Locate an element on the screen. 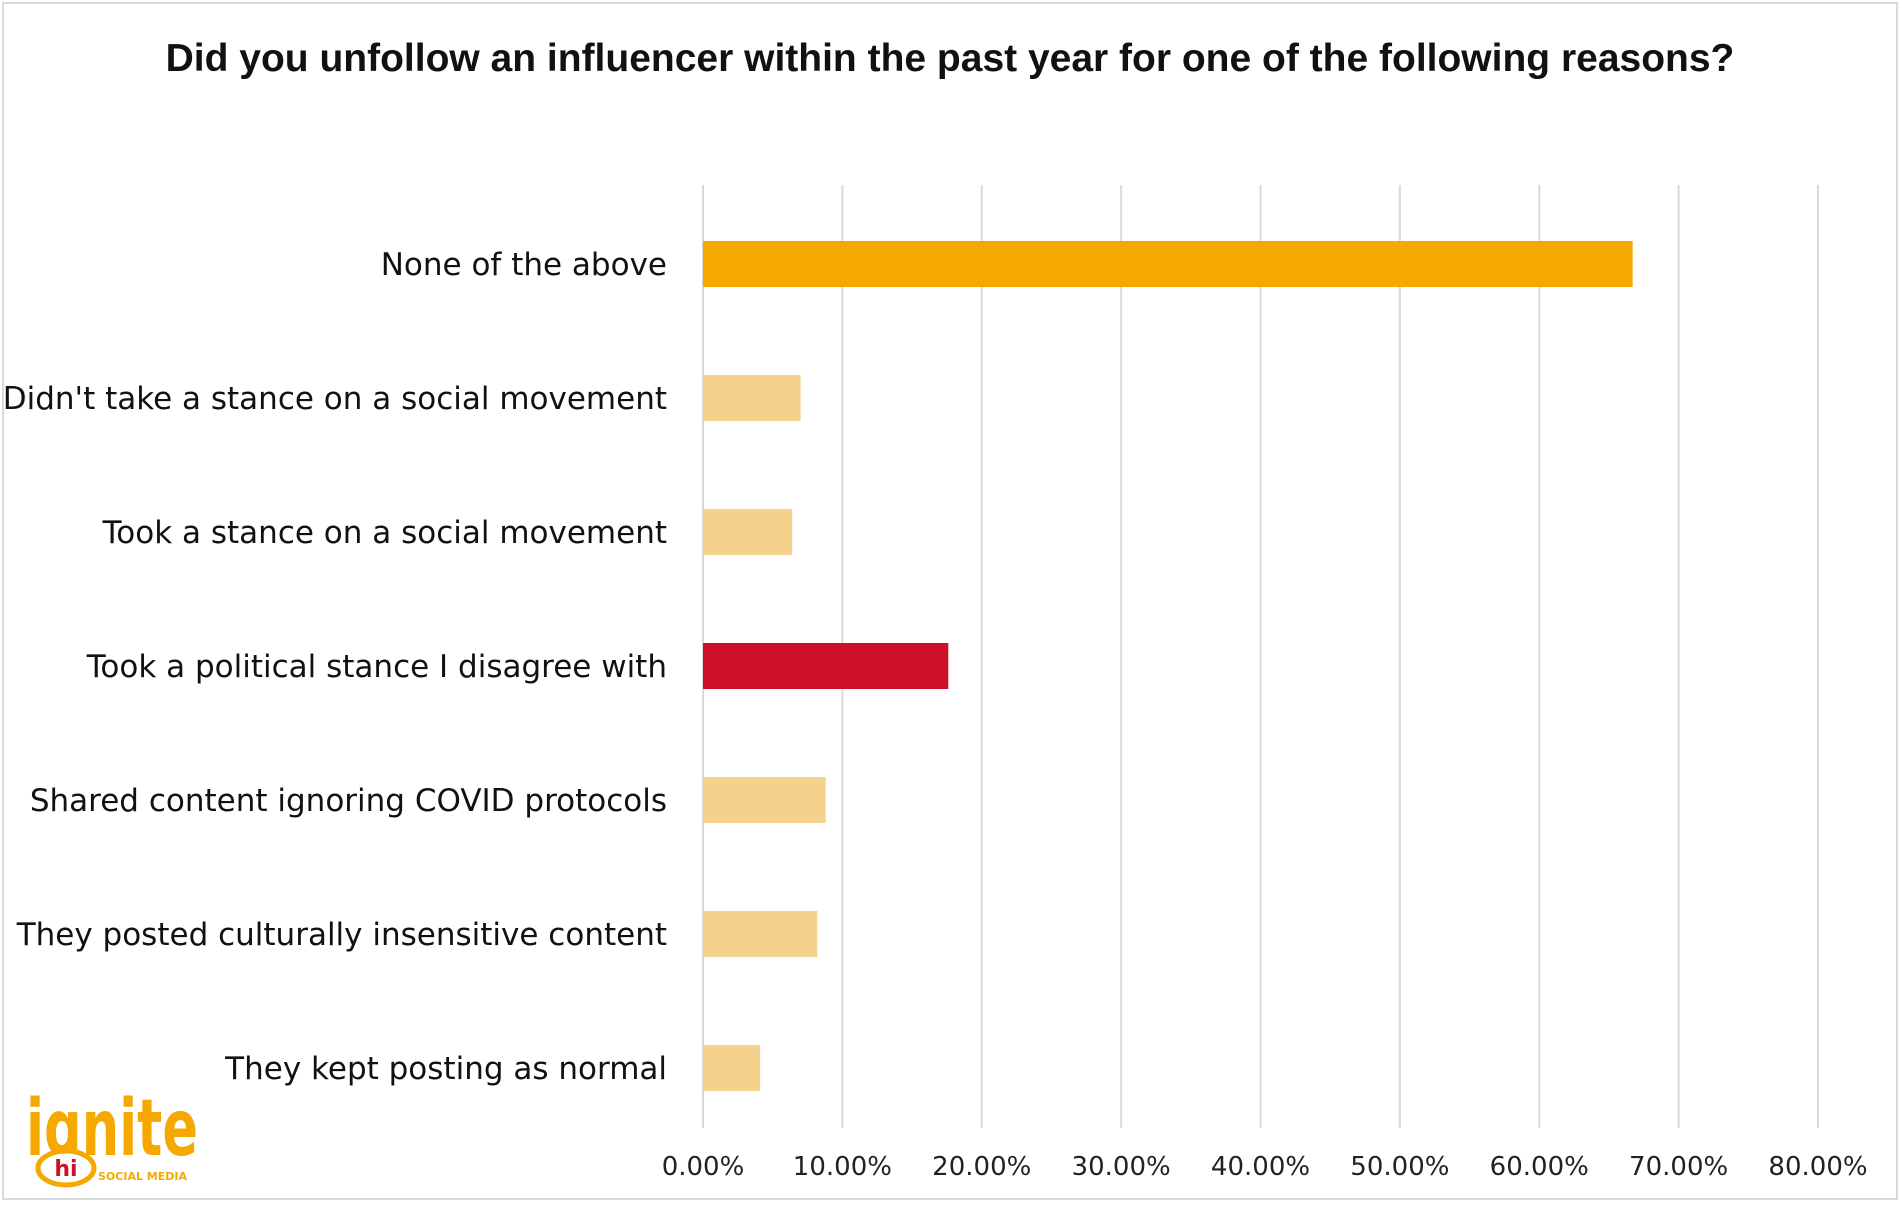  x-tick-label: 0.00% is located at coordinates (703, 1167).